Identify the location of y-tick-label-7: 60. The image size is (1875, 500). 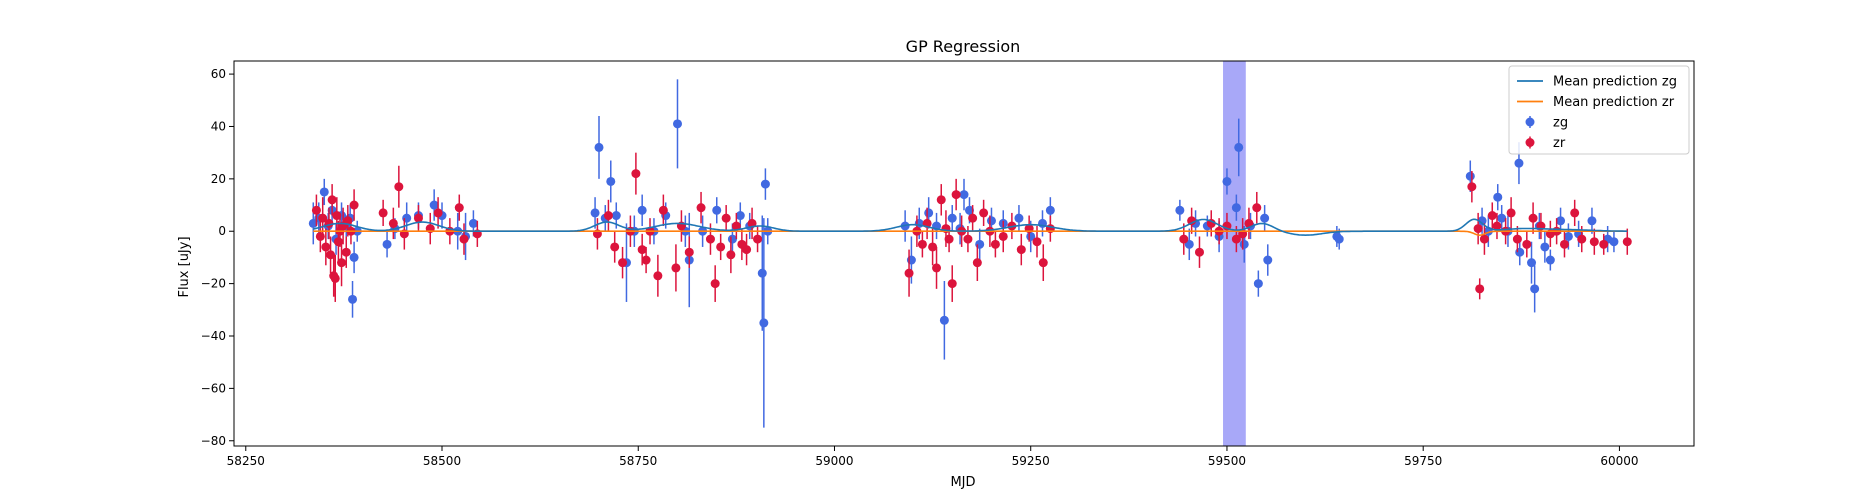
(218, 74).